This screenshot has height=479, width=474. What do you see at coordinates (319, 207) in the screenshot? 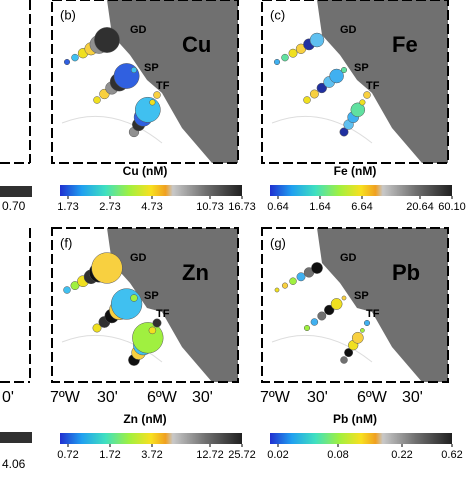
I see `colorbar-tick-label: 1.64` at bounding box center [319, 207].